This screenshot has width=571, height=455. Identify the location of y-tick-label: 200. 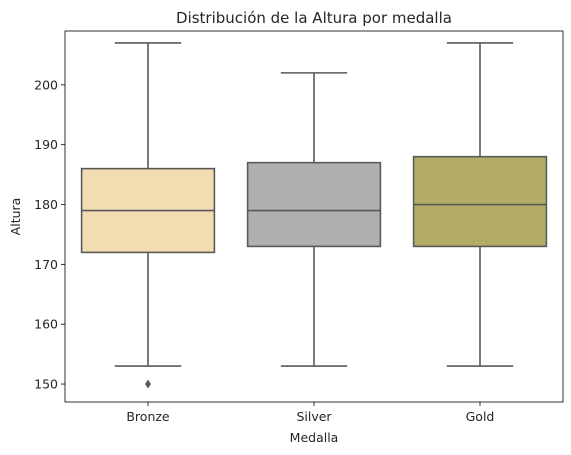
(46, 84).